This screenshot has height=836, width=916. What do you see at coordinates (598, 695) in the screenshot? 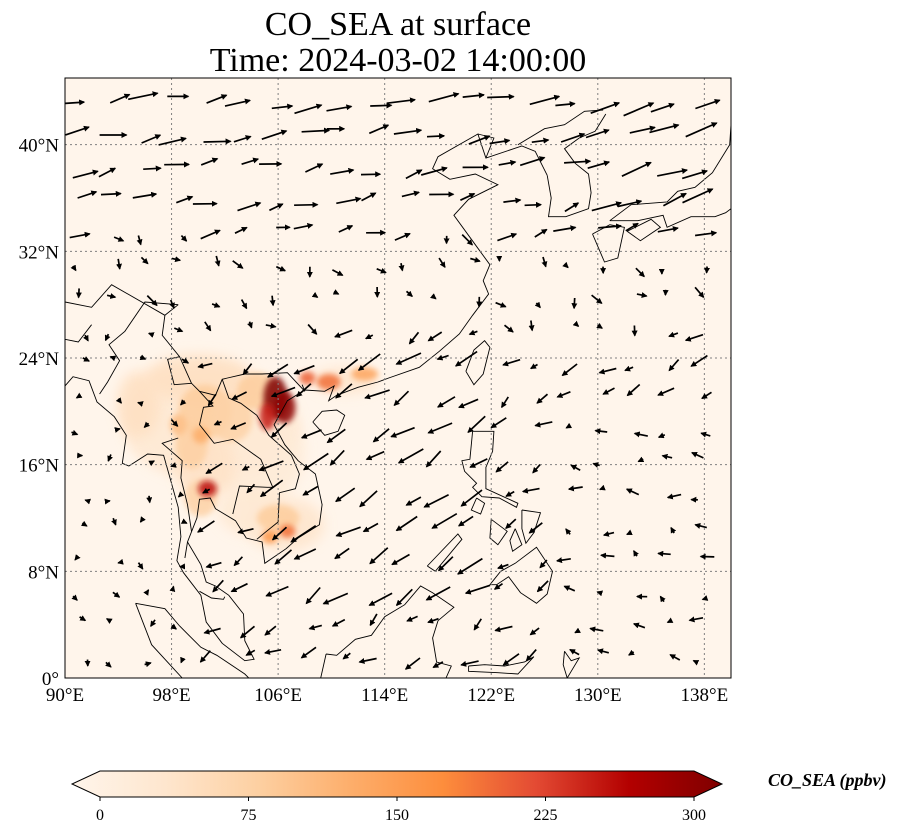
I see `longitude-label: 130°E` at bounding box center [598, 695].